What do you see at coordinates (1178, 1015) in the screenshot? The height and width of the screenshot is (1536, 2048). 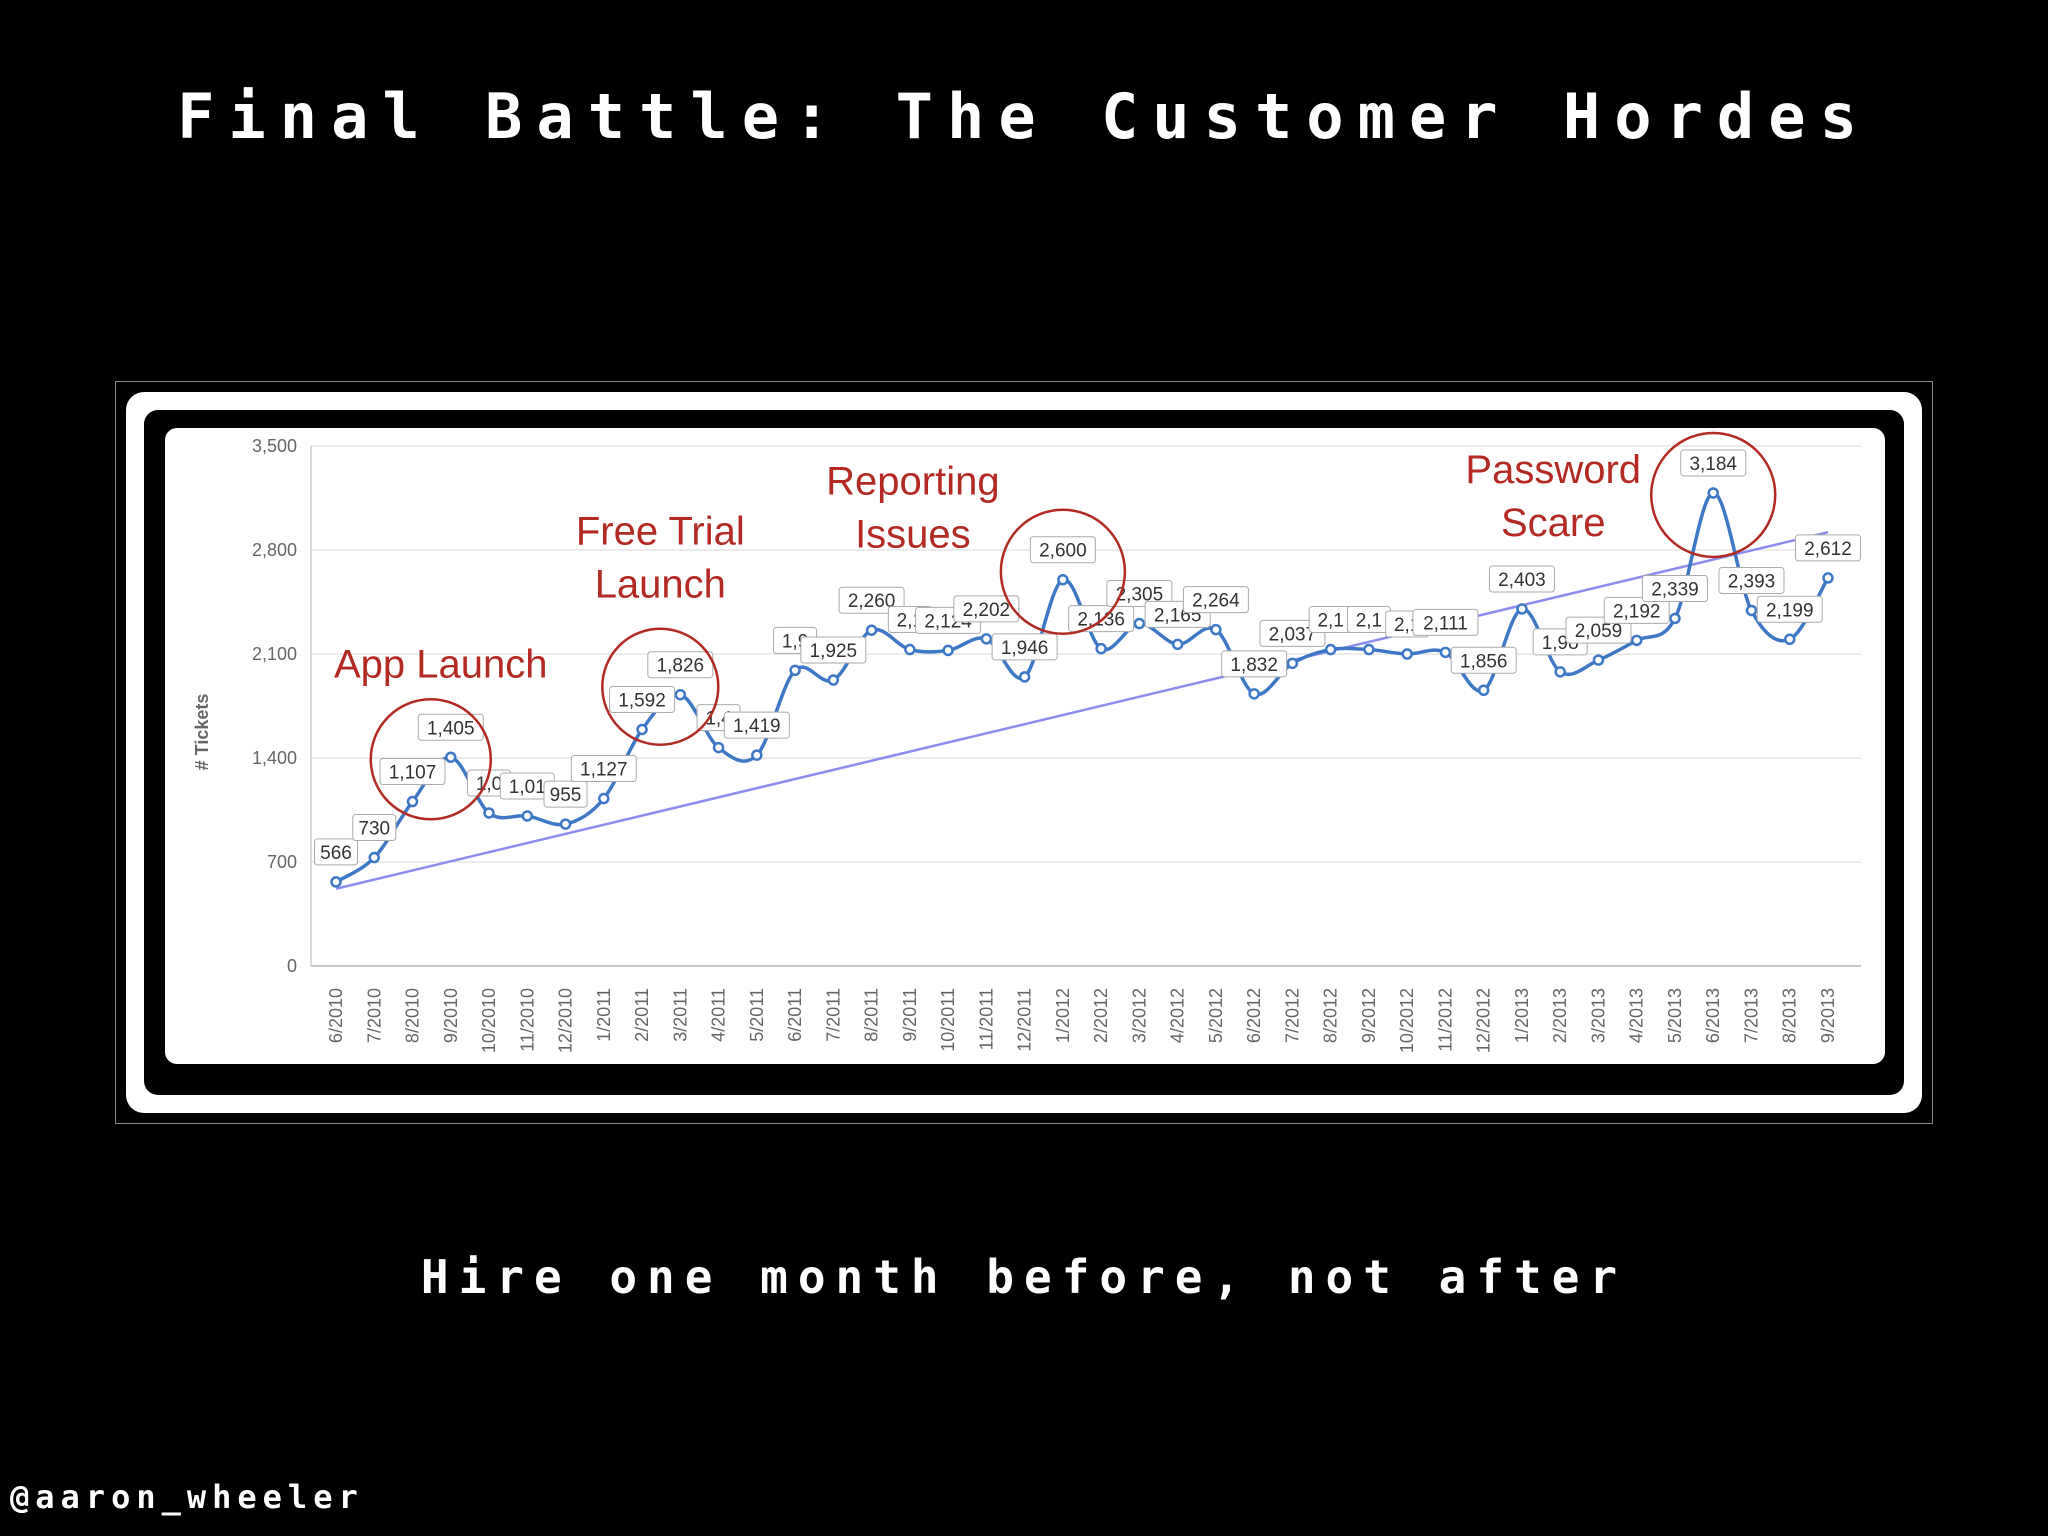 I see `x-tick-label: 4/2012` at bounding box center [1178, 1015].